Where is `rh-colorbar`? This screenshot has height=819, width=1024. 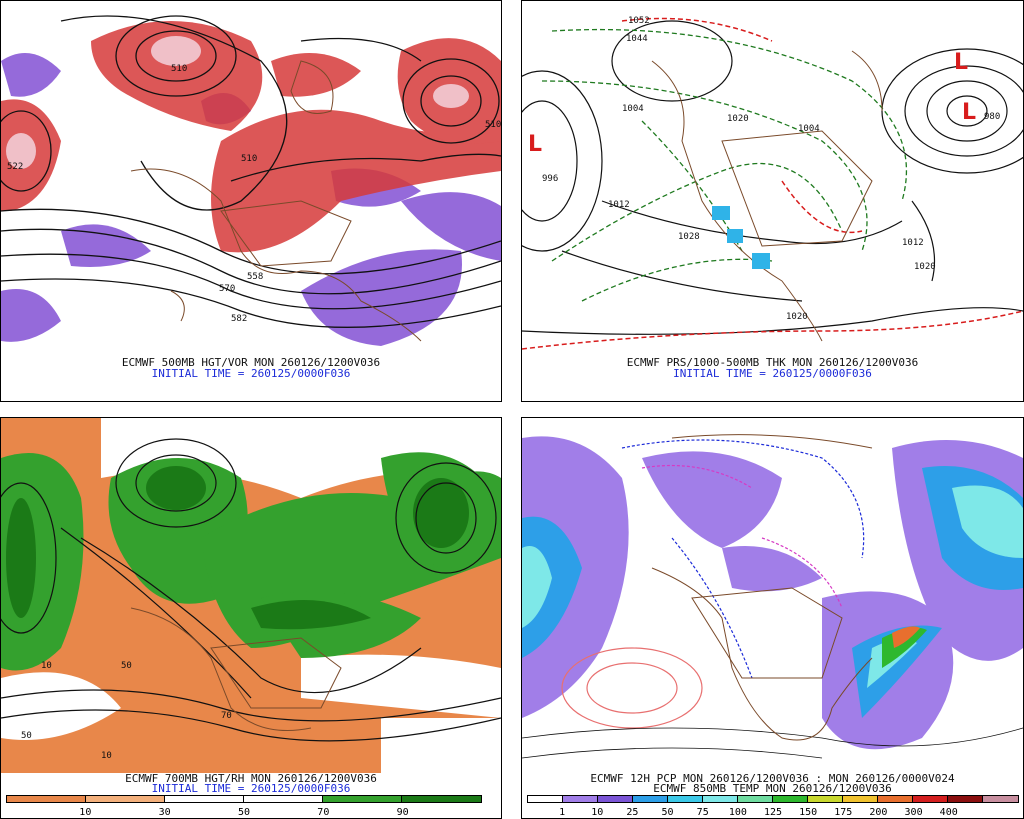
rh-colorbar is located at coordinates (244, 799).